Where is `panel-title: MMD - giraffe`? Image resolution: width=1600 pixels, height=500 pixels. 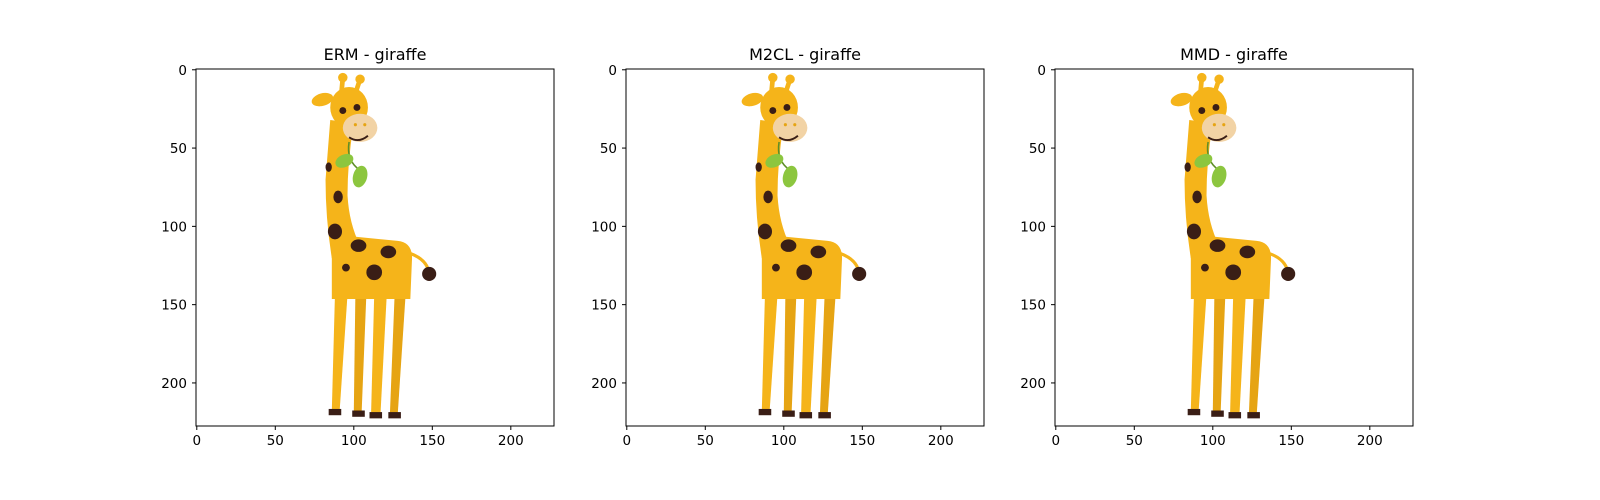
panel-title: MMD - giraffe is located at coordinates (1234, 54).